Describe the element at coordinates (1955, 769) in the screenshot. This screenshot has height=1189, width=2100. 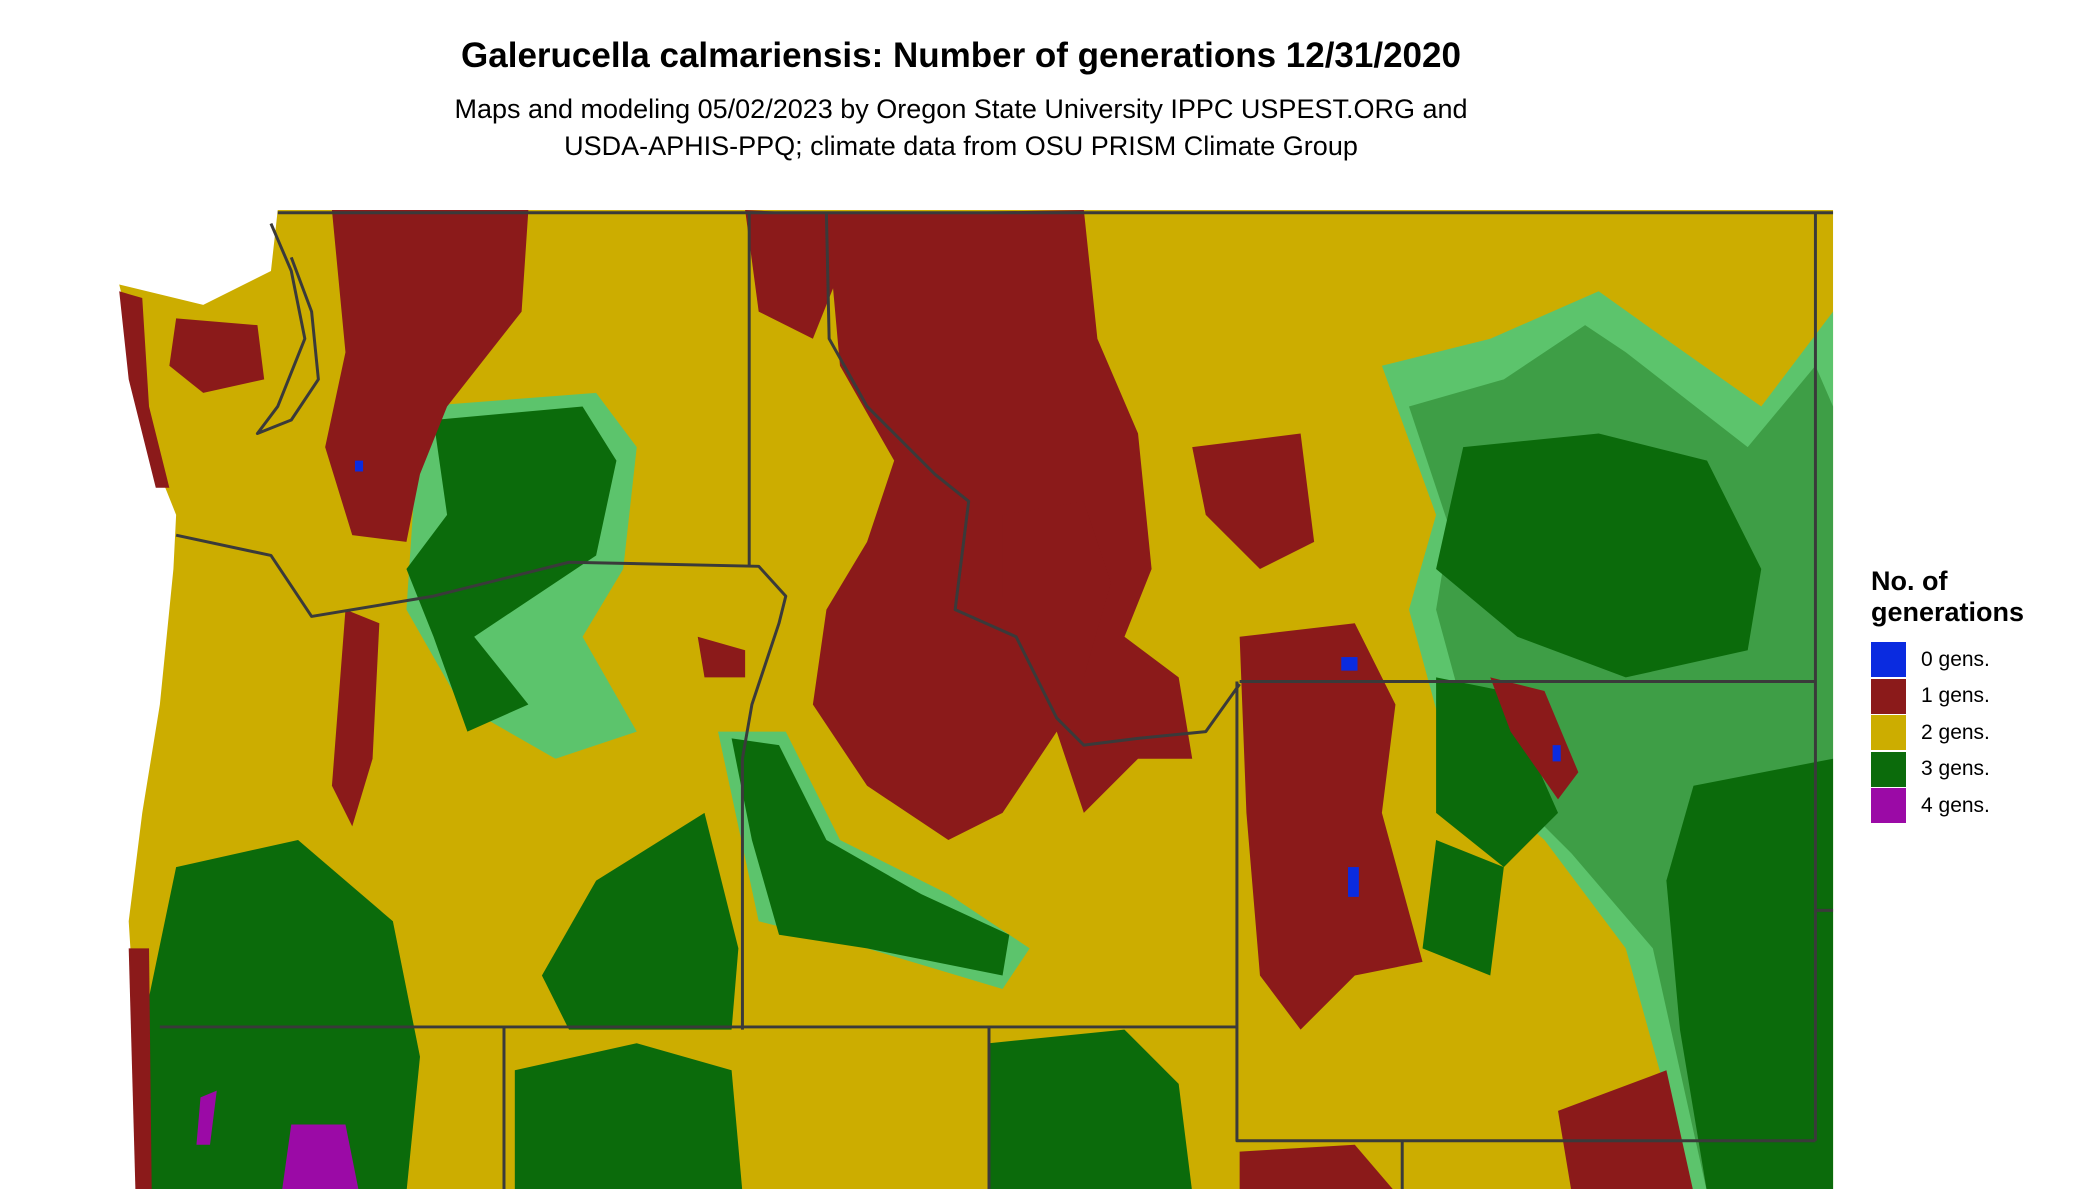
I see `legend-label: 3 gens.` at that location.